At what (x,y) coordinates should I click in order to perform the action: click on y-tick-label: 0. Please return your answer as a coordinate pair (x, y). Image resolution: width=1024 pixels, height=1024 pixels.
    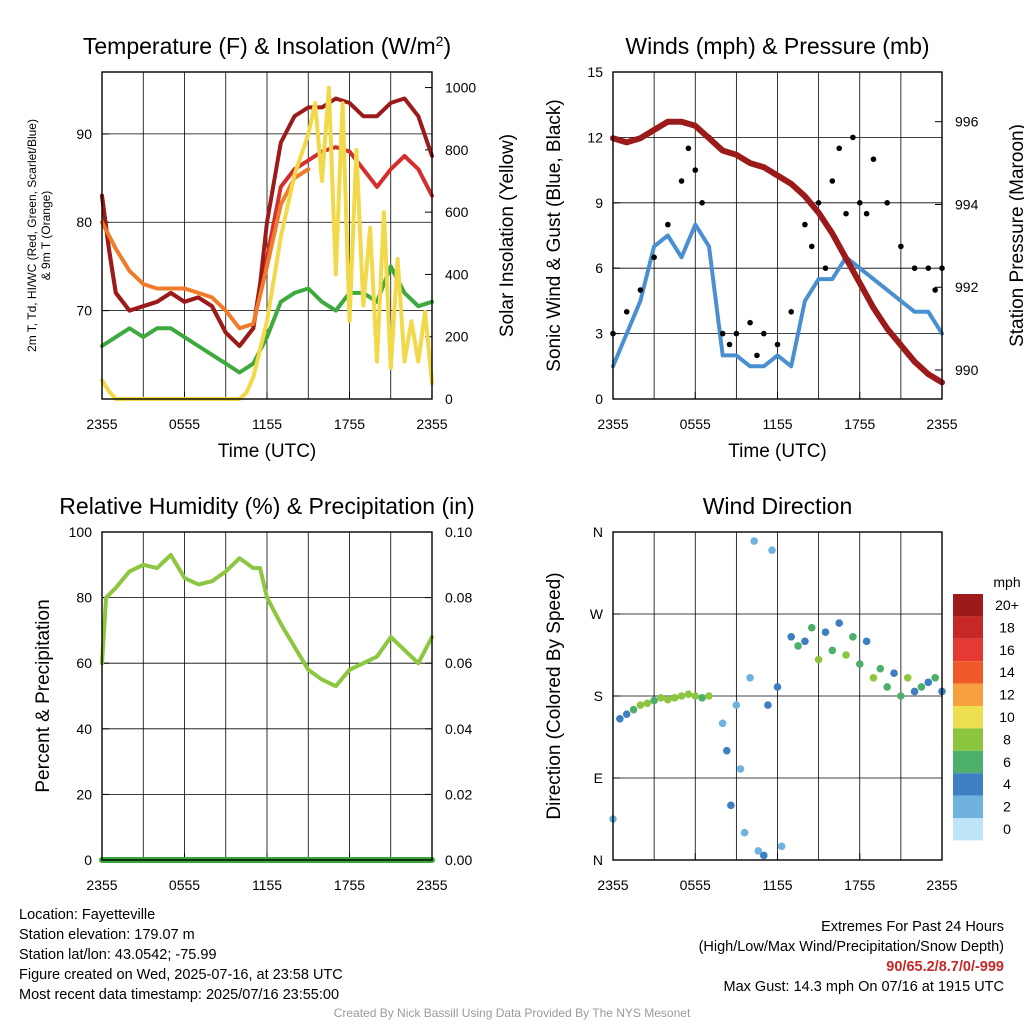
    Looking at the image, I should click on (88, 860).